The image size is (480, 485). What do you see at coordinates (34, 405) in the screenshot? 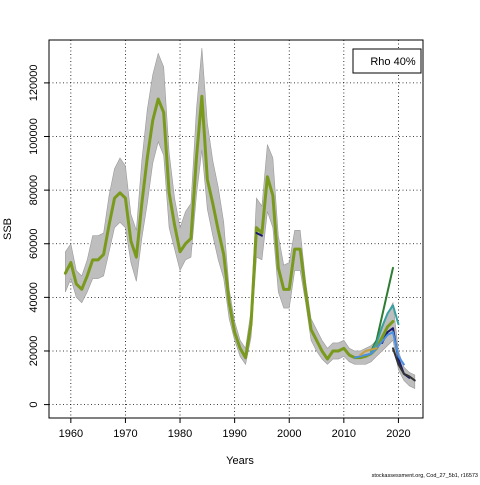
I see `y-tick-label: 0` at bounding box center [34, 405].